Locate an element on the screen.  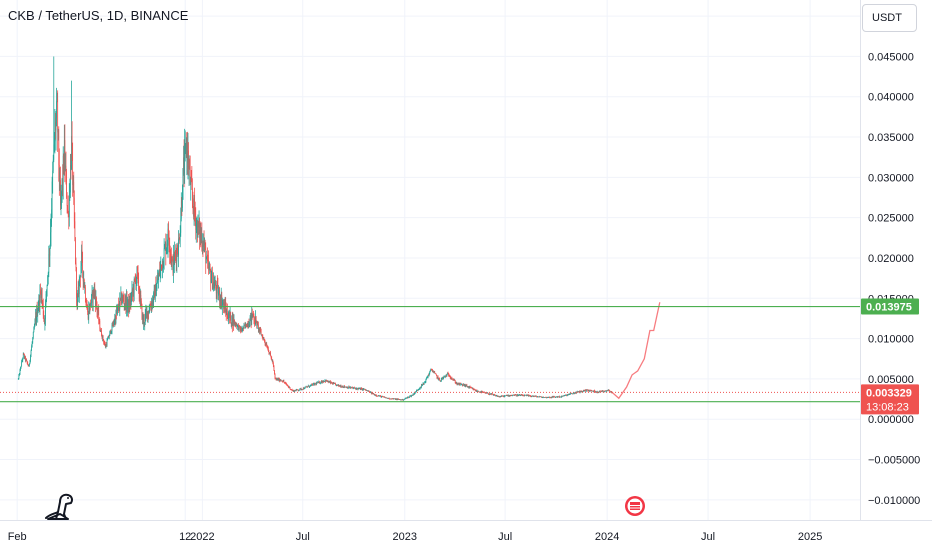
dinosaur-logo-icon is located at coordinates (59, 506).